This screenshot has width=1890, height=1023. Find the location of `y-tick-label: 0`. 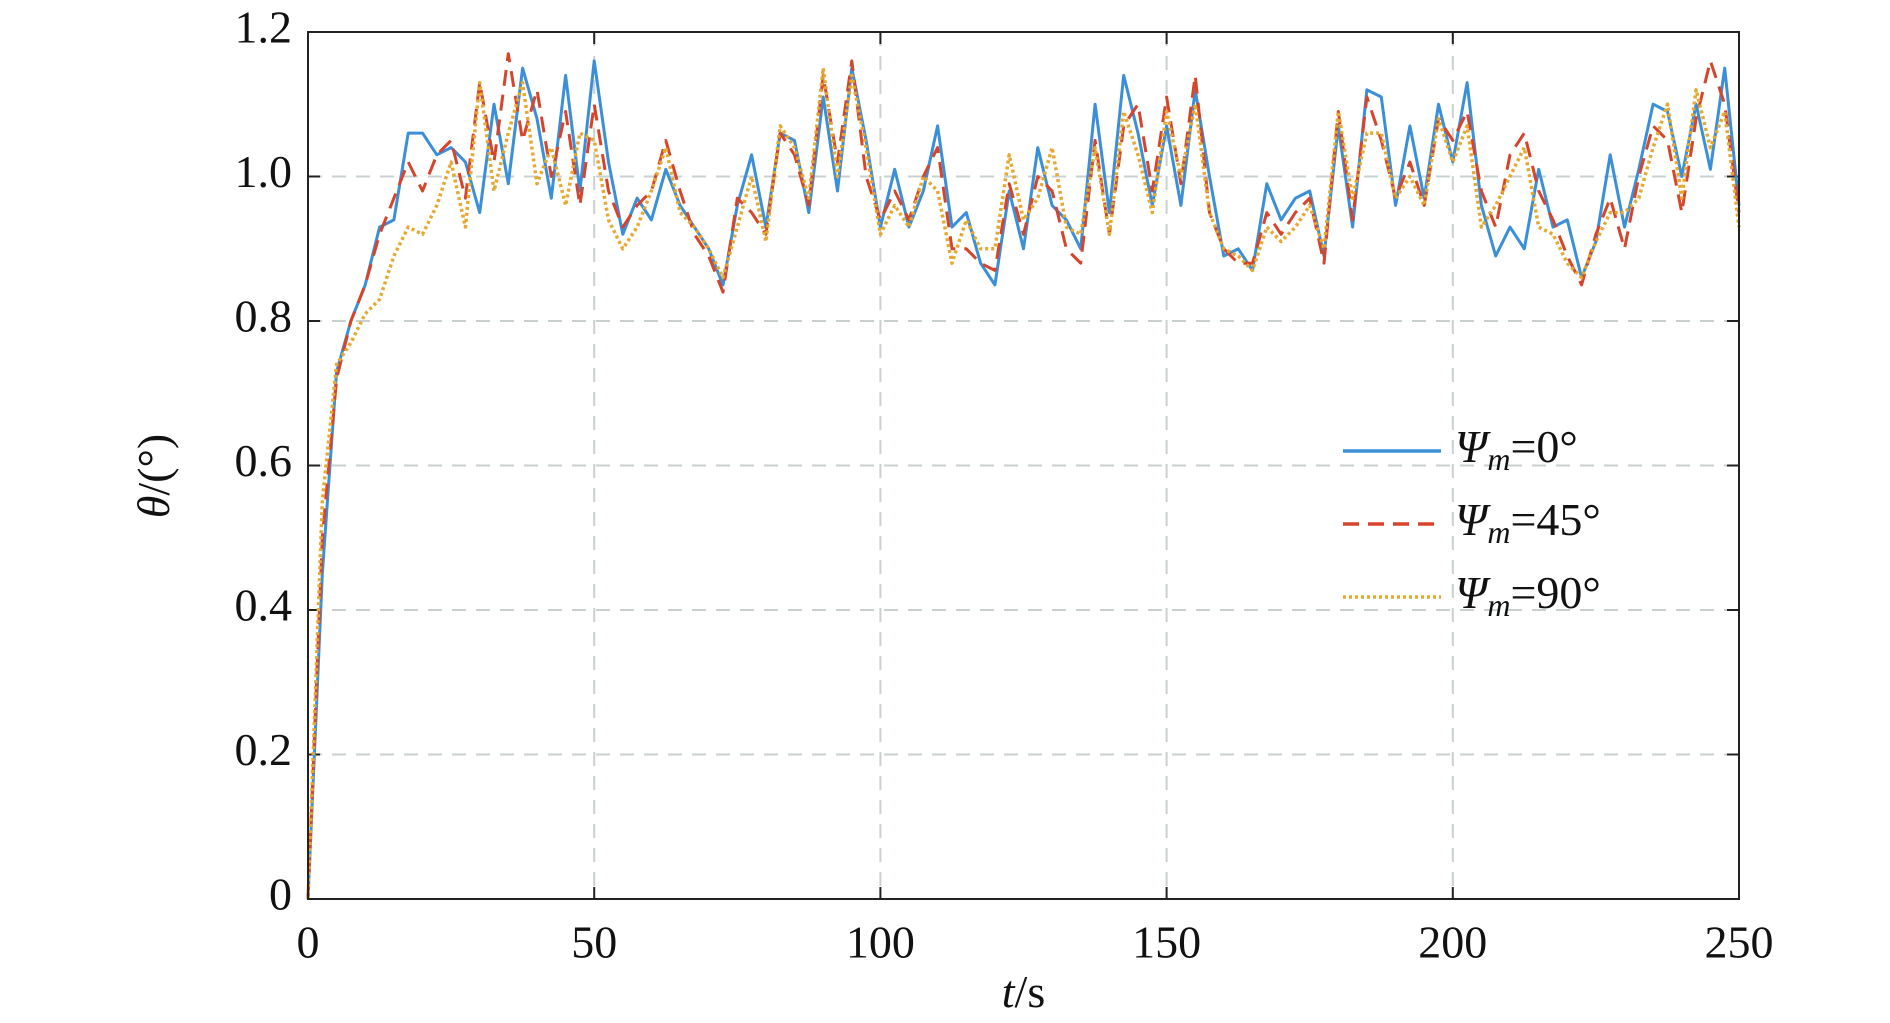

y-tick-label: 0 is located at coordinates (280, 894).